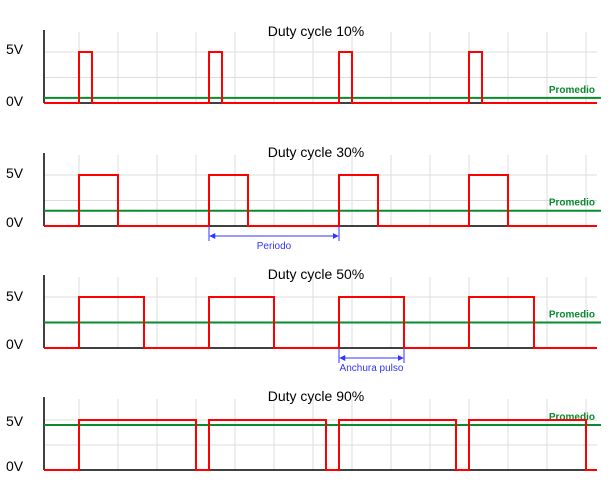 Image resolution: width=613 pixels, height=490 pixels. Describe the element at coordinates (316, 274) in the screenshot. I see `panel-title: Duty cycle 50%` at that location.